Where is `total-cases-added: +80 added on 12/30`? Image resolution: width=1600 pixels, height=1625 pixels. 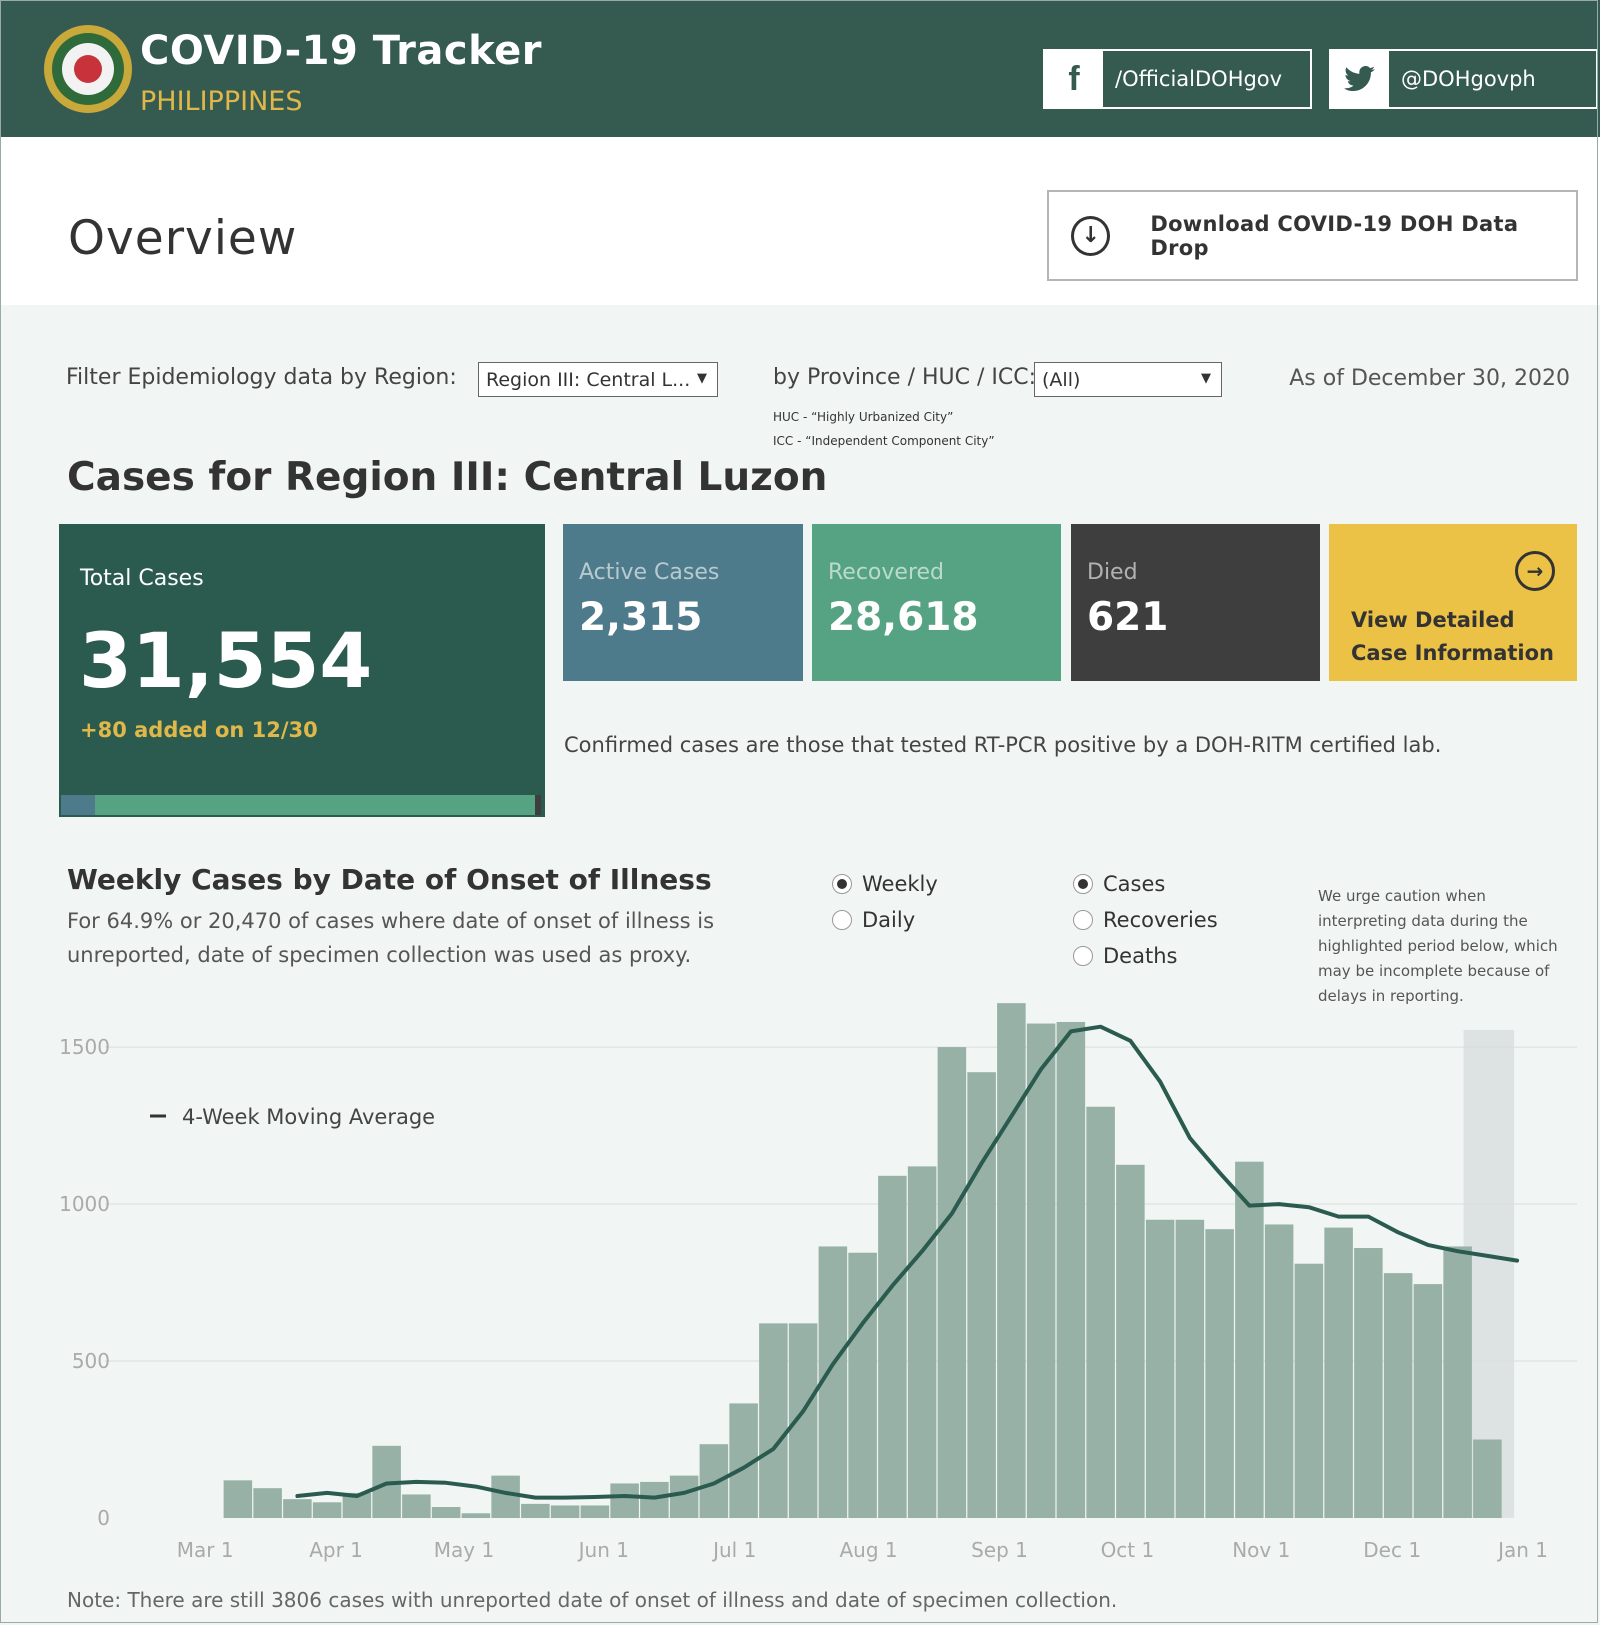
total-cases-added: +80 added on 12/30 is located at coordinates (199, 730).